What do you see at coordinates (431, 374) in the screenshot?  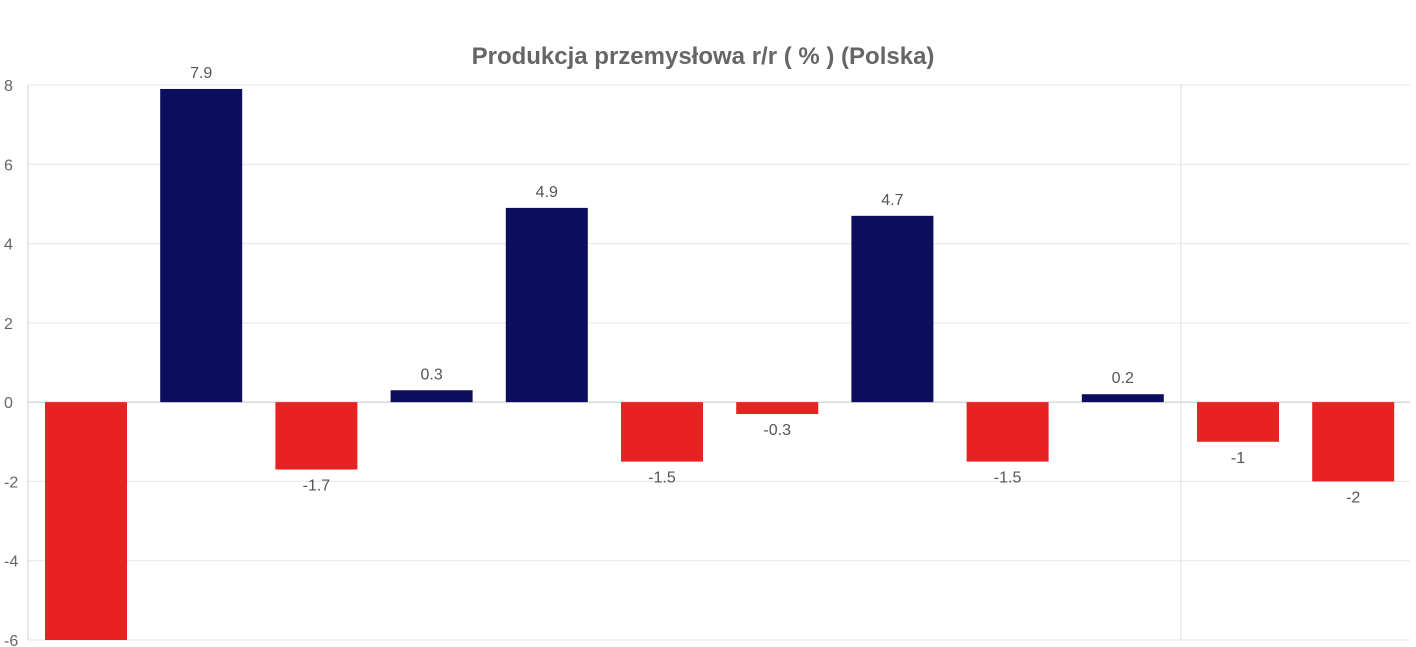 I see `data-label: 0.3` at bounding box center [431, 374].